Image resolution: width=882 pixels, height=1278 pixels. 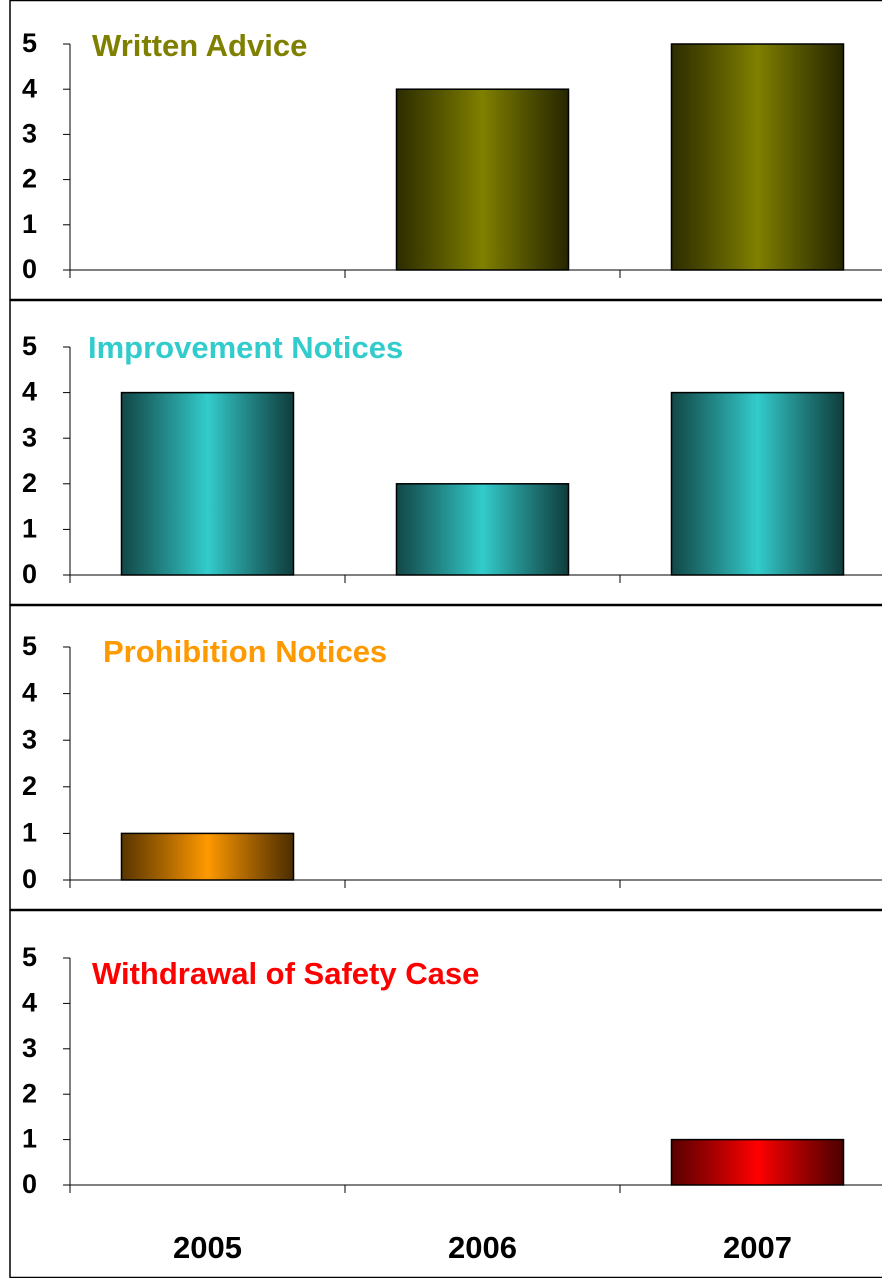 What do you see at coordinates (245, 347) in the screenshot?
I see `chart-title: Improvement Notices` at bounding box center [245, 347].